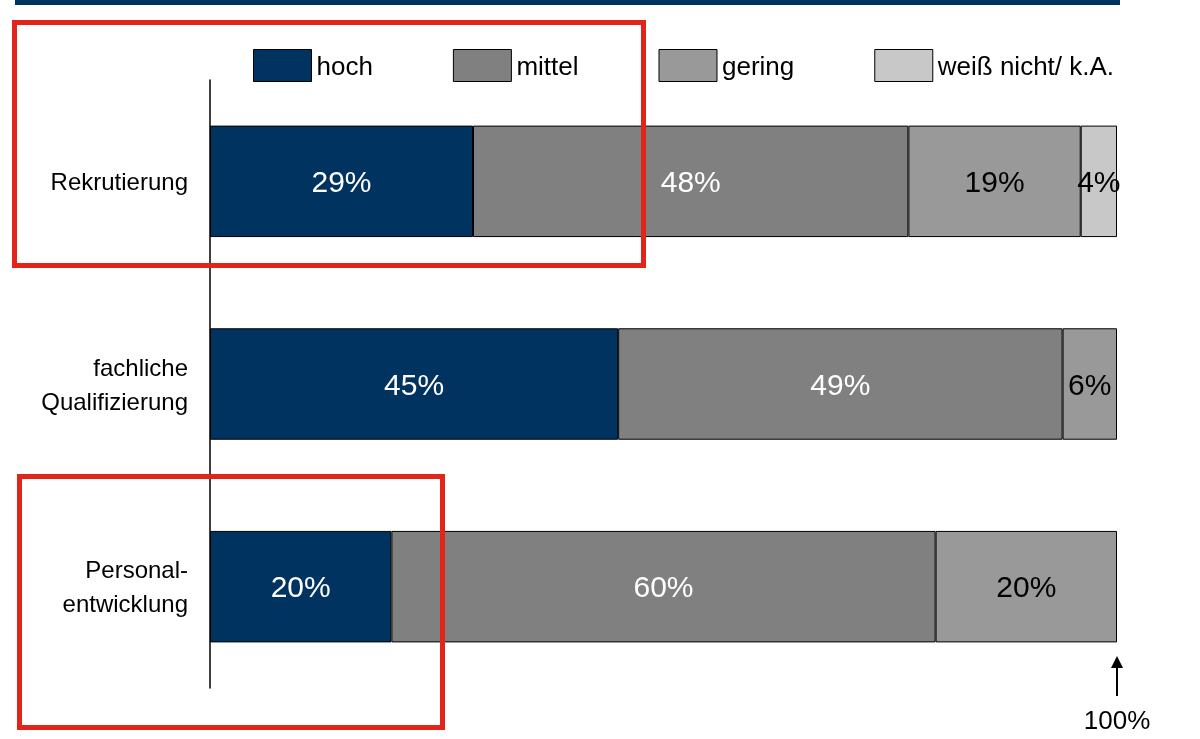 This screenshot has width=1200, height=739. Describe the element at coordinates (547, 65) in the screenshot. I see `legend-label: mittel` at that location.